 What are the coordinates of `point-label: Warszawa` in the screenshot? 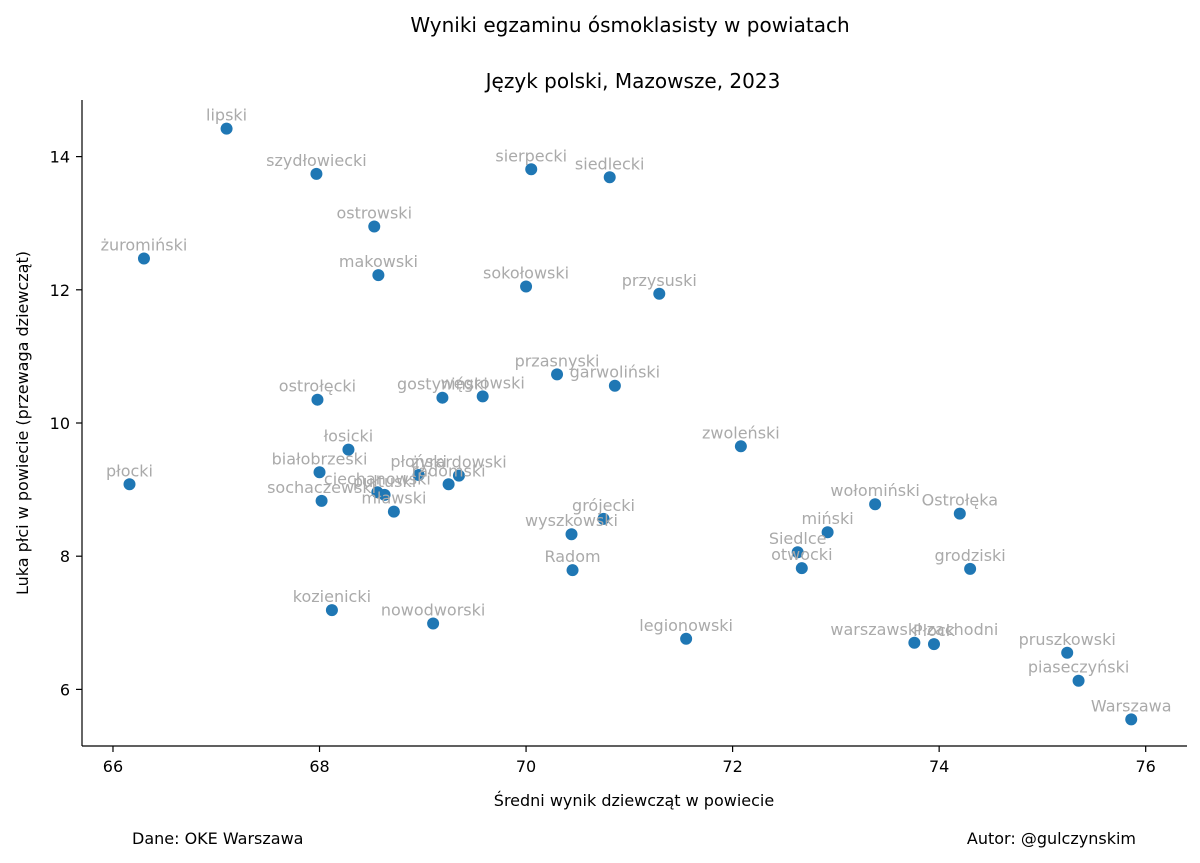 It's located at (1131, 705).